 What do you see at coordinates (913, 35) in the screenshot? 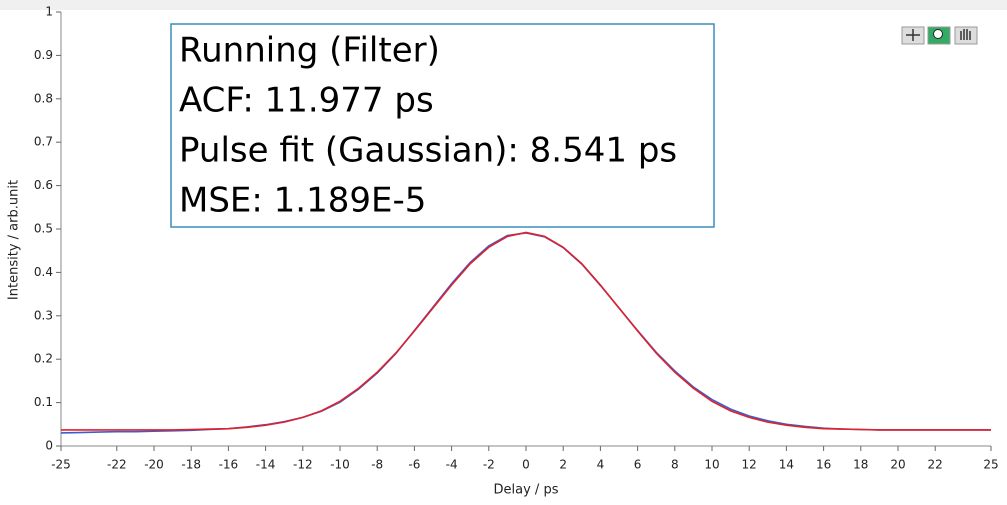
I see `cursor-icon` at bounding box center [913, 35].